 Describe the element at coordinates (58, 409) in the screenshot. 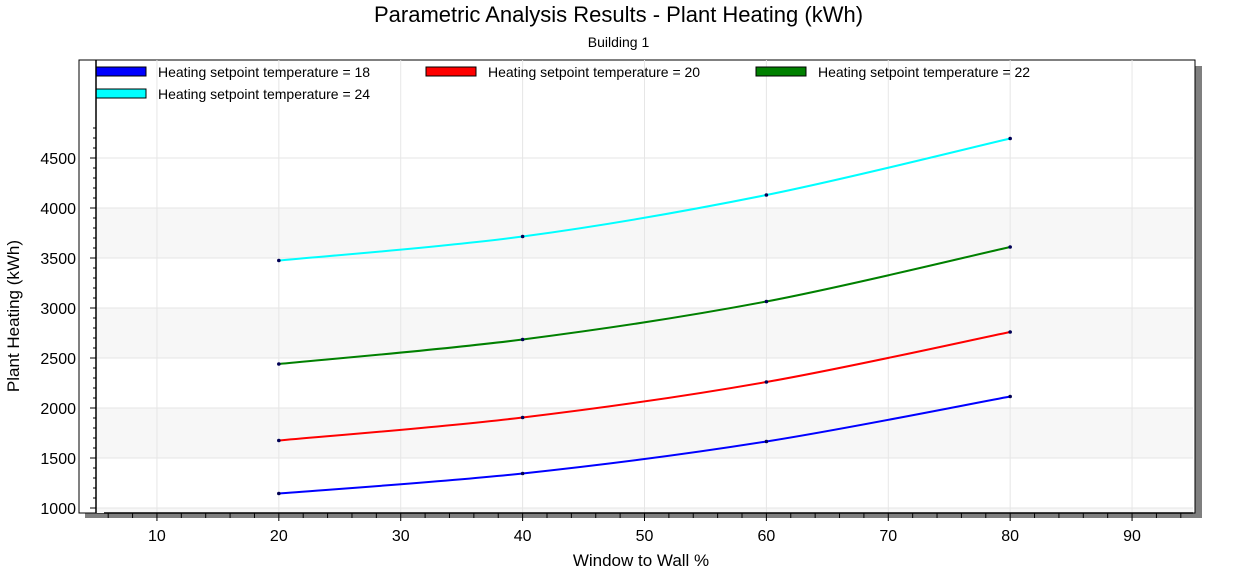

I see `y-tick-label: 2000` at that location.